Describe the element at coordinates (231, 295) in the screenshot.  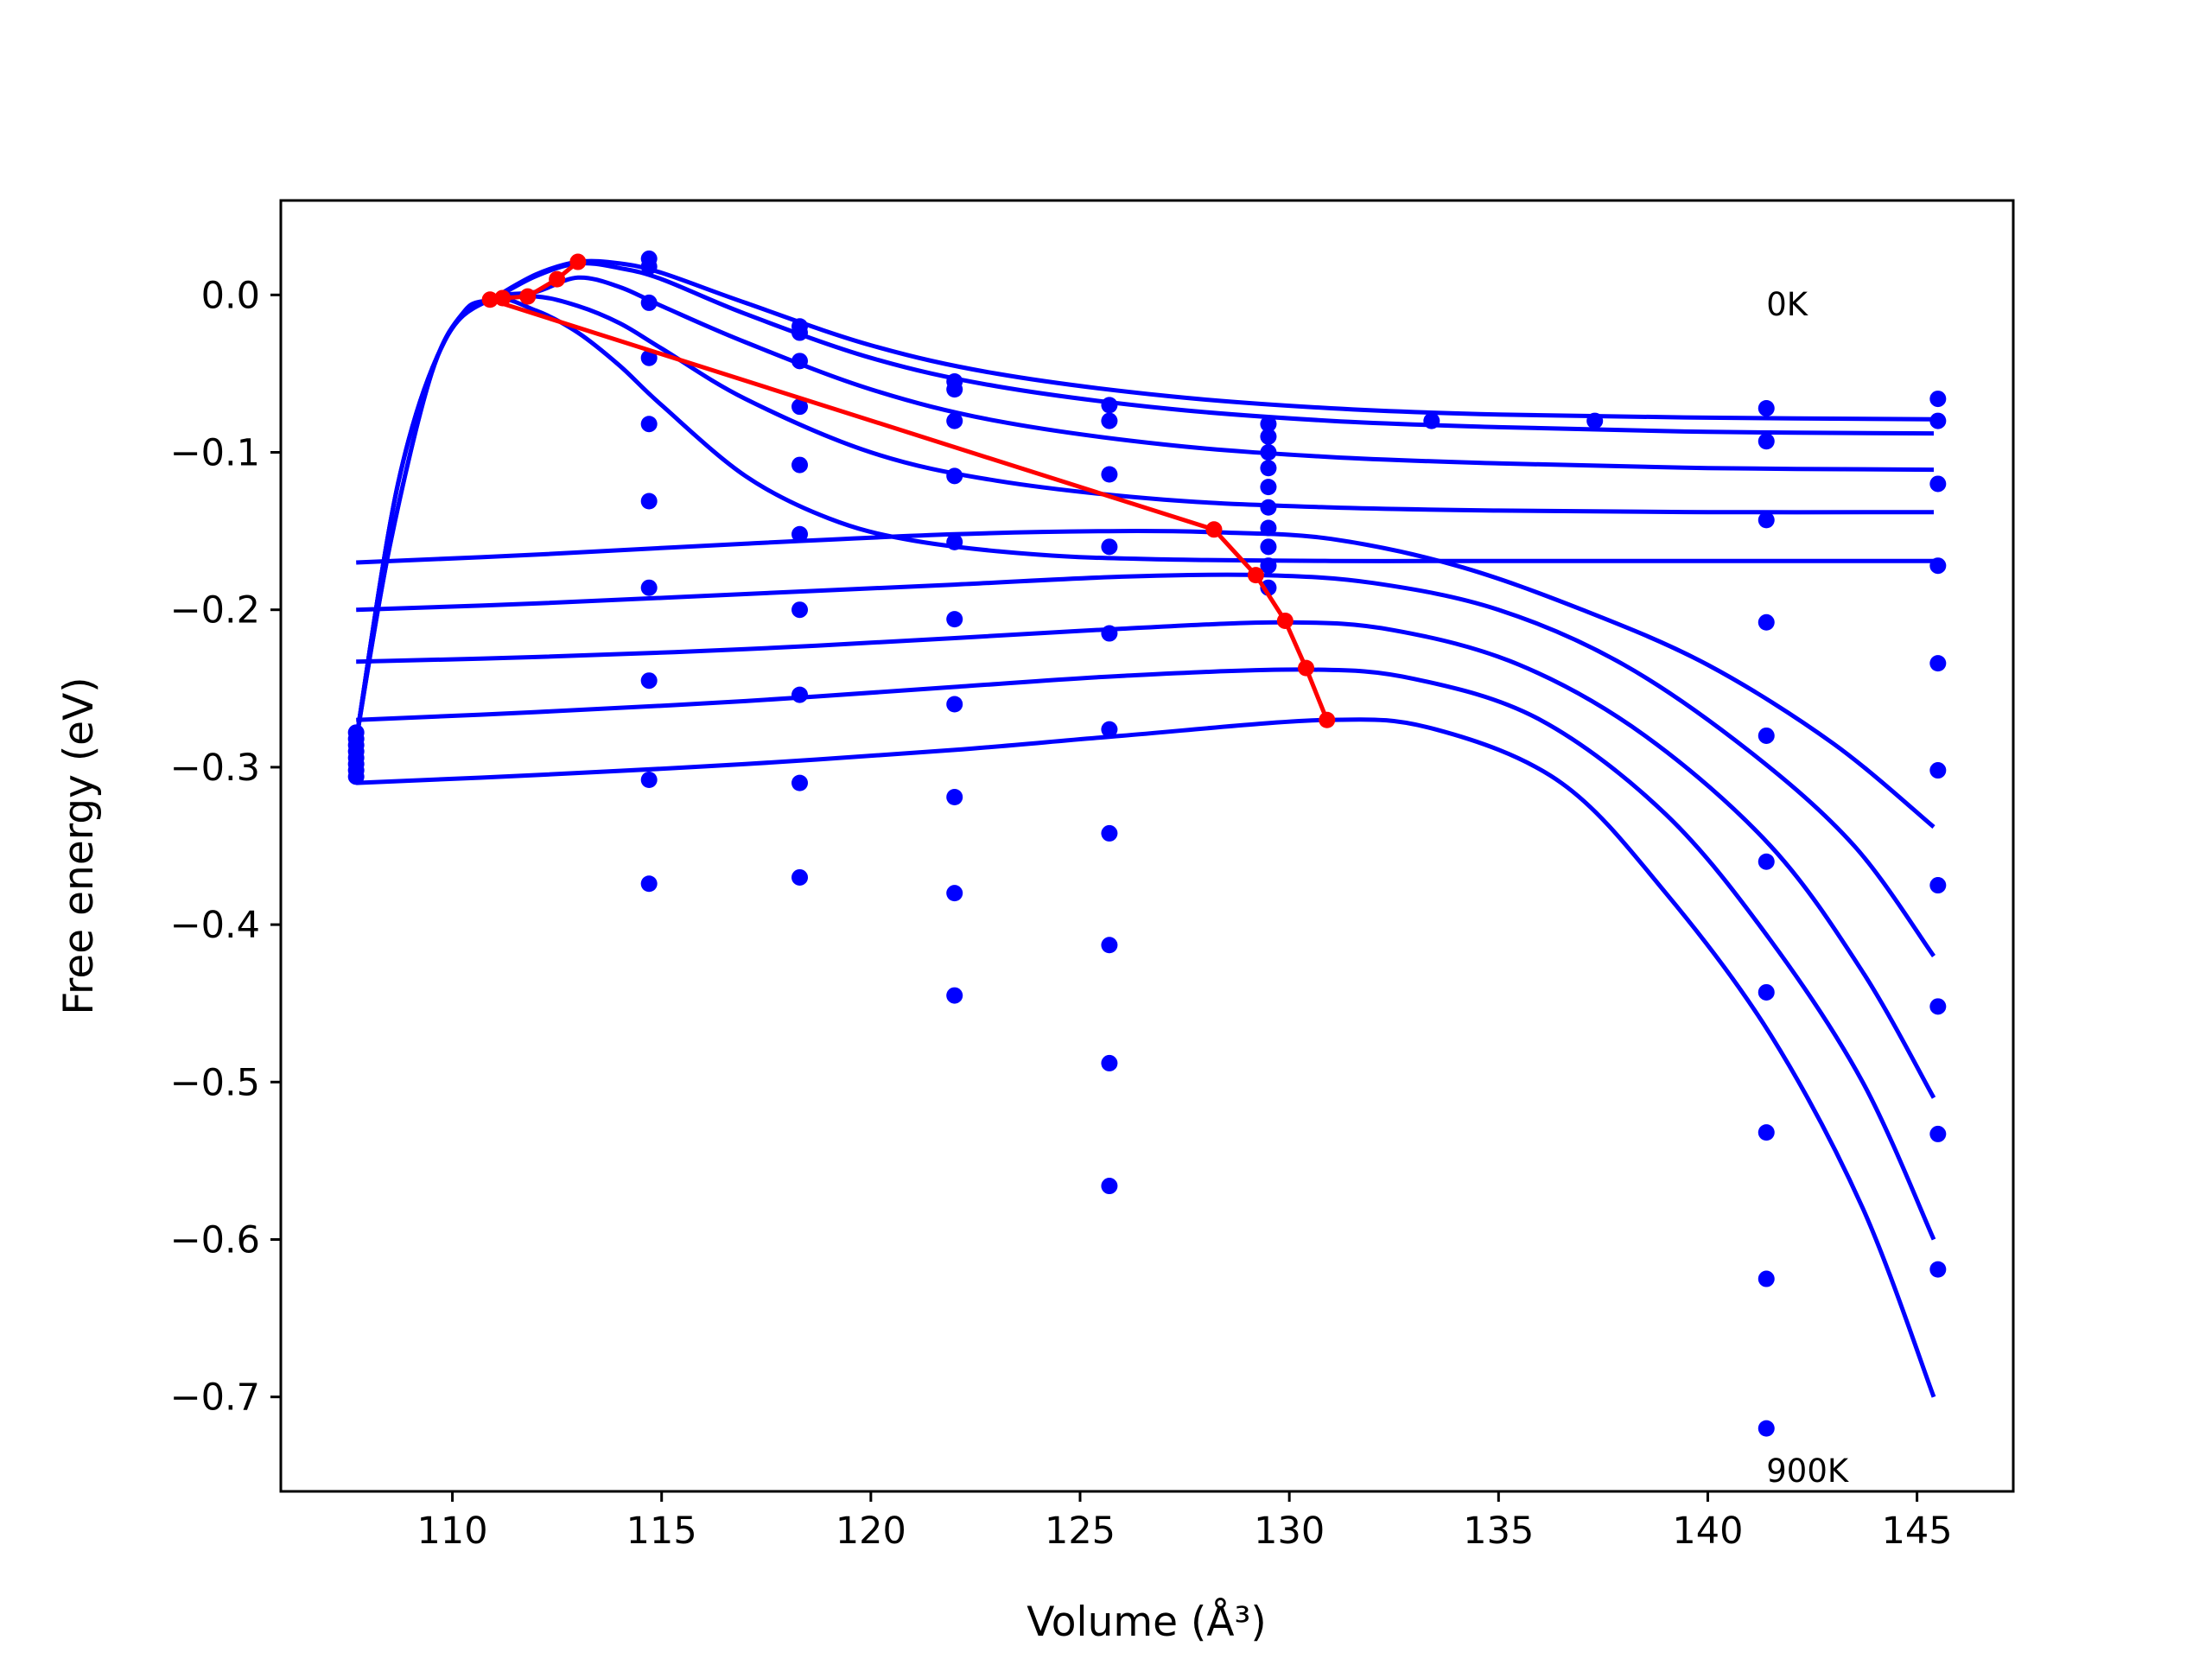
I see `y-tick-label: 0.0` at that location.